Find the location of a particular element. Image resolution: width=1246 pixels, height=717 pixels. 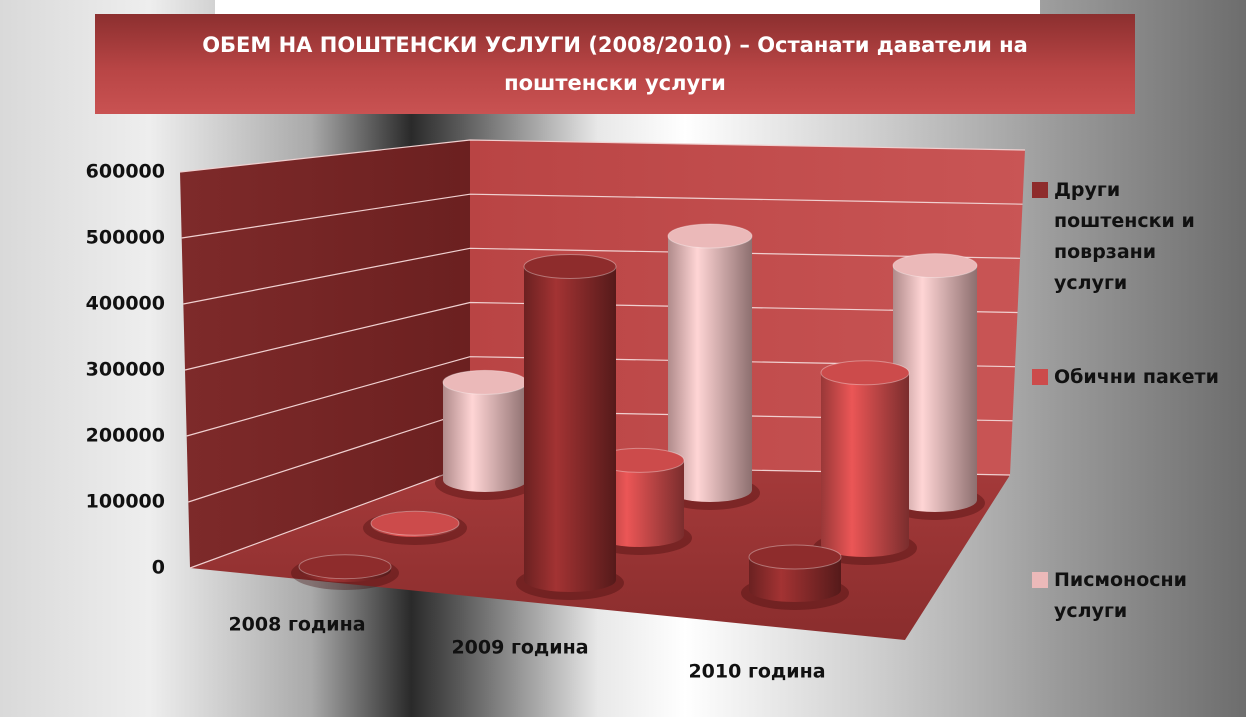

legend-item: Други поштенски и поврзани услуги is located at coordinates (1128, 237).